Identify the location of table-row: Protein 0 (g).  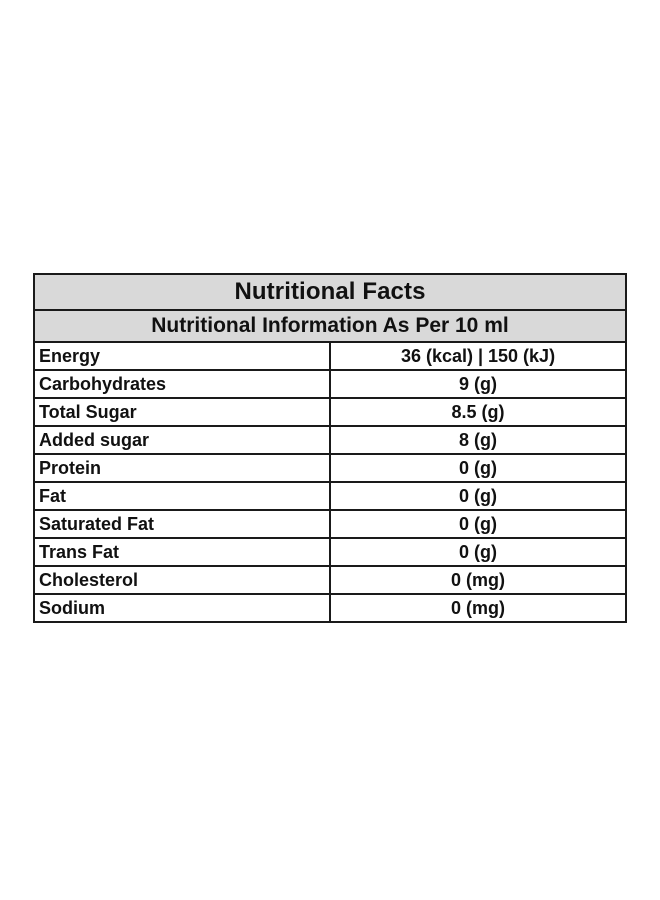
(330, 468).